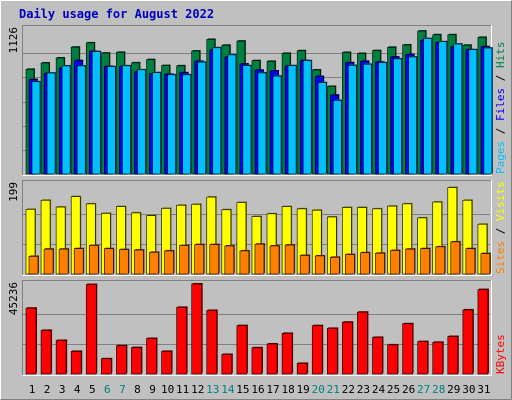  What do you see at coordinates (107, 389) in the screenshot?
I see `x-tick-label: 6` at bounding box center [107, 389].